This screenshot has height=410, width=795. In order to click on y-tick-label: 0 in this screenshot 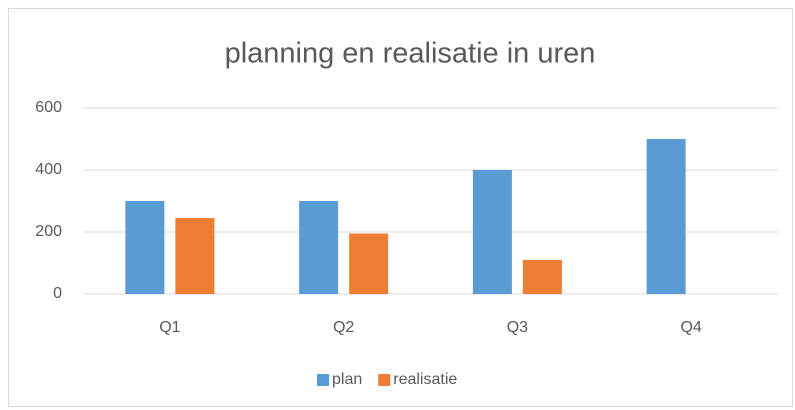, I will do `click(57, 293)`.